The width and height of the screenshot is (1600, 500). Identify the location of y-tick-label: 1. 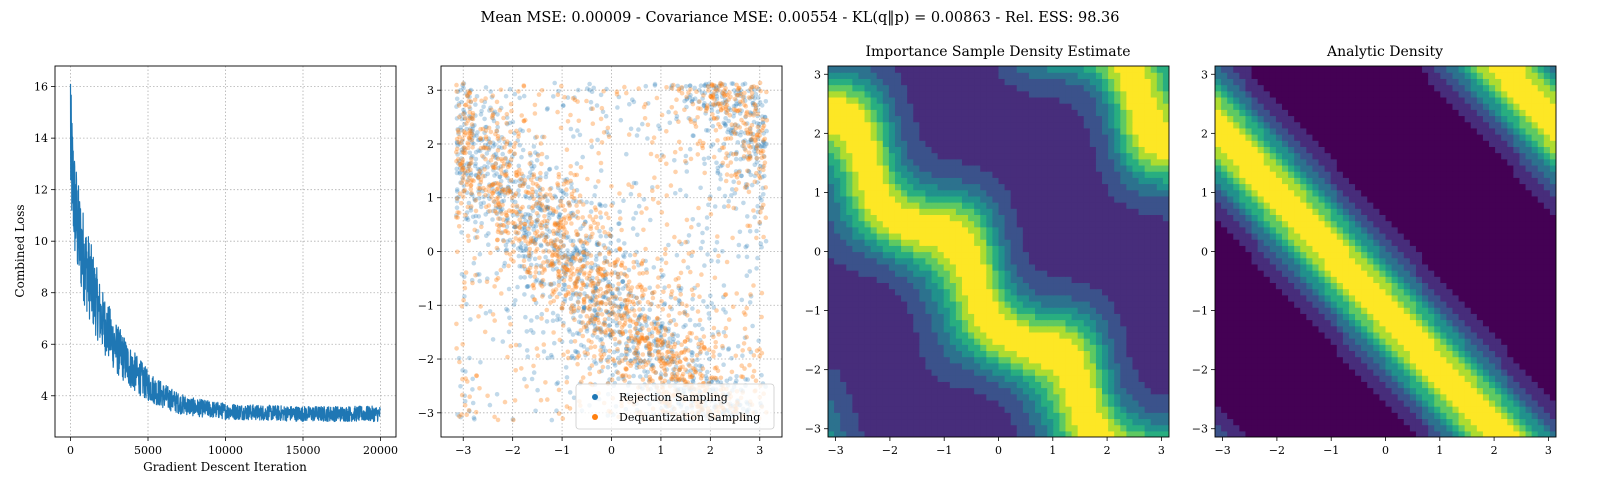
(430, 198).